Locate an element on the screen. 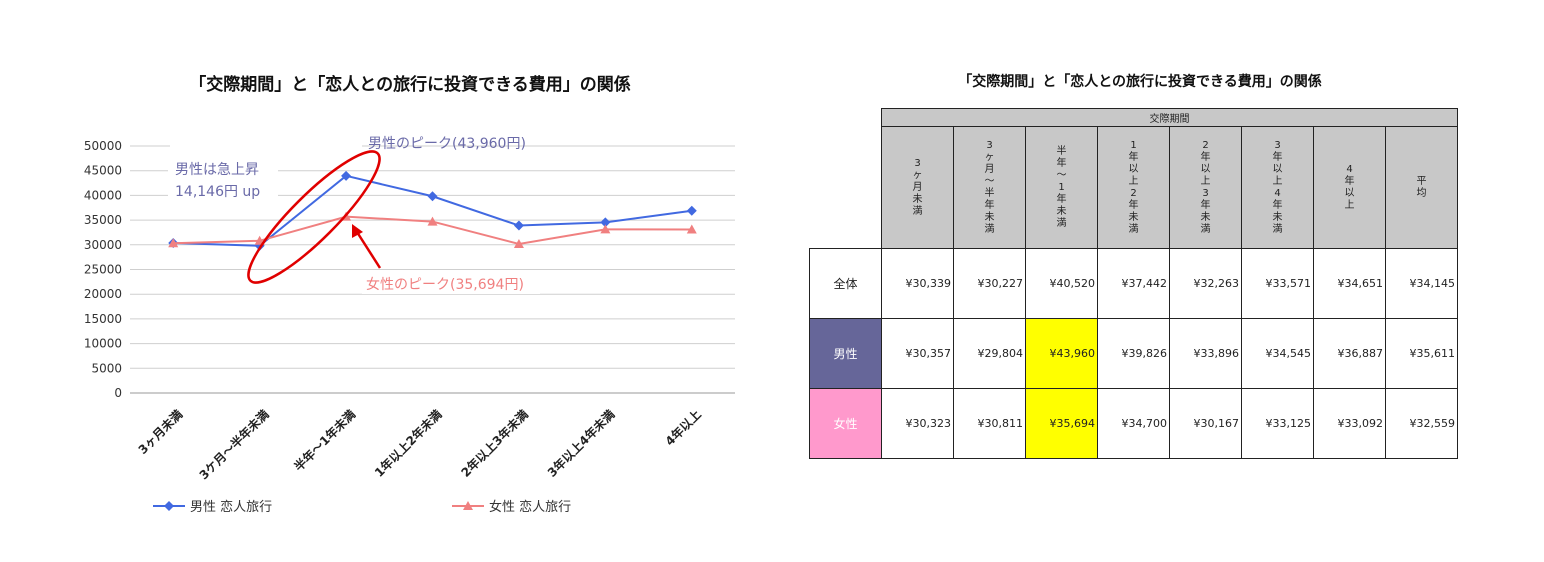  table-cell: ¥34,651 is located at coordinates (1349, 283).